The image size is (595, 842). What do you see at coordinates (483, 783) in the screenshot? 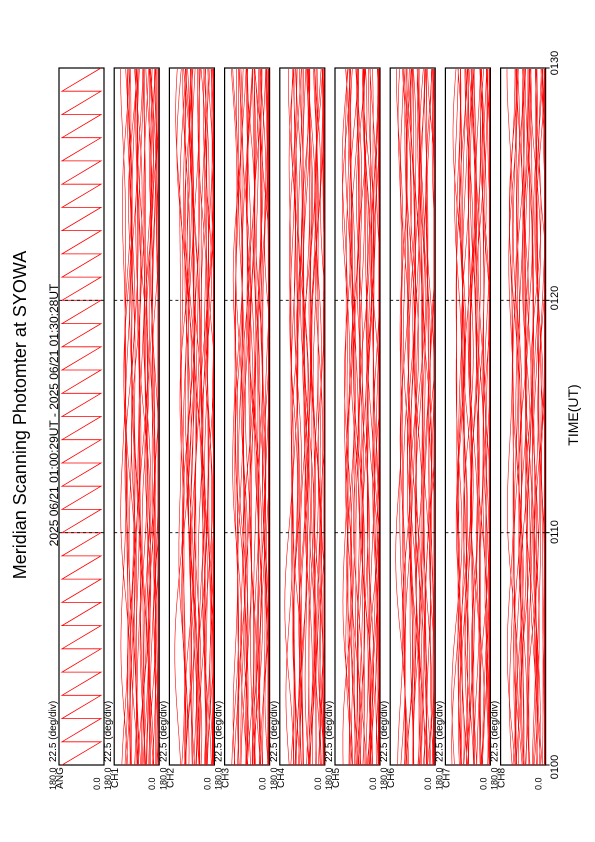
I see `y-range-min-ch7: 0.0` at bounding box center [483, 783].